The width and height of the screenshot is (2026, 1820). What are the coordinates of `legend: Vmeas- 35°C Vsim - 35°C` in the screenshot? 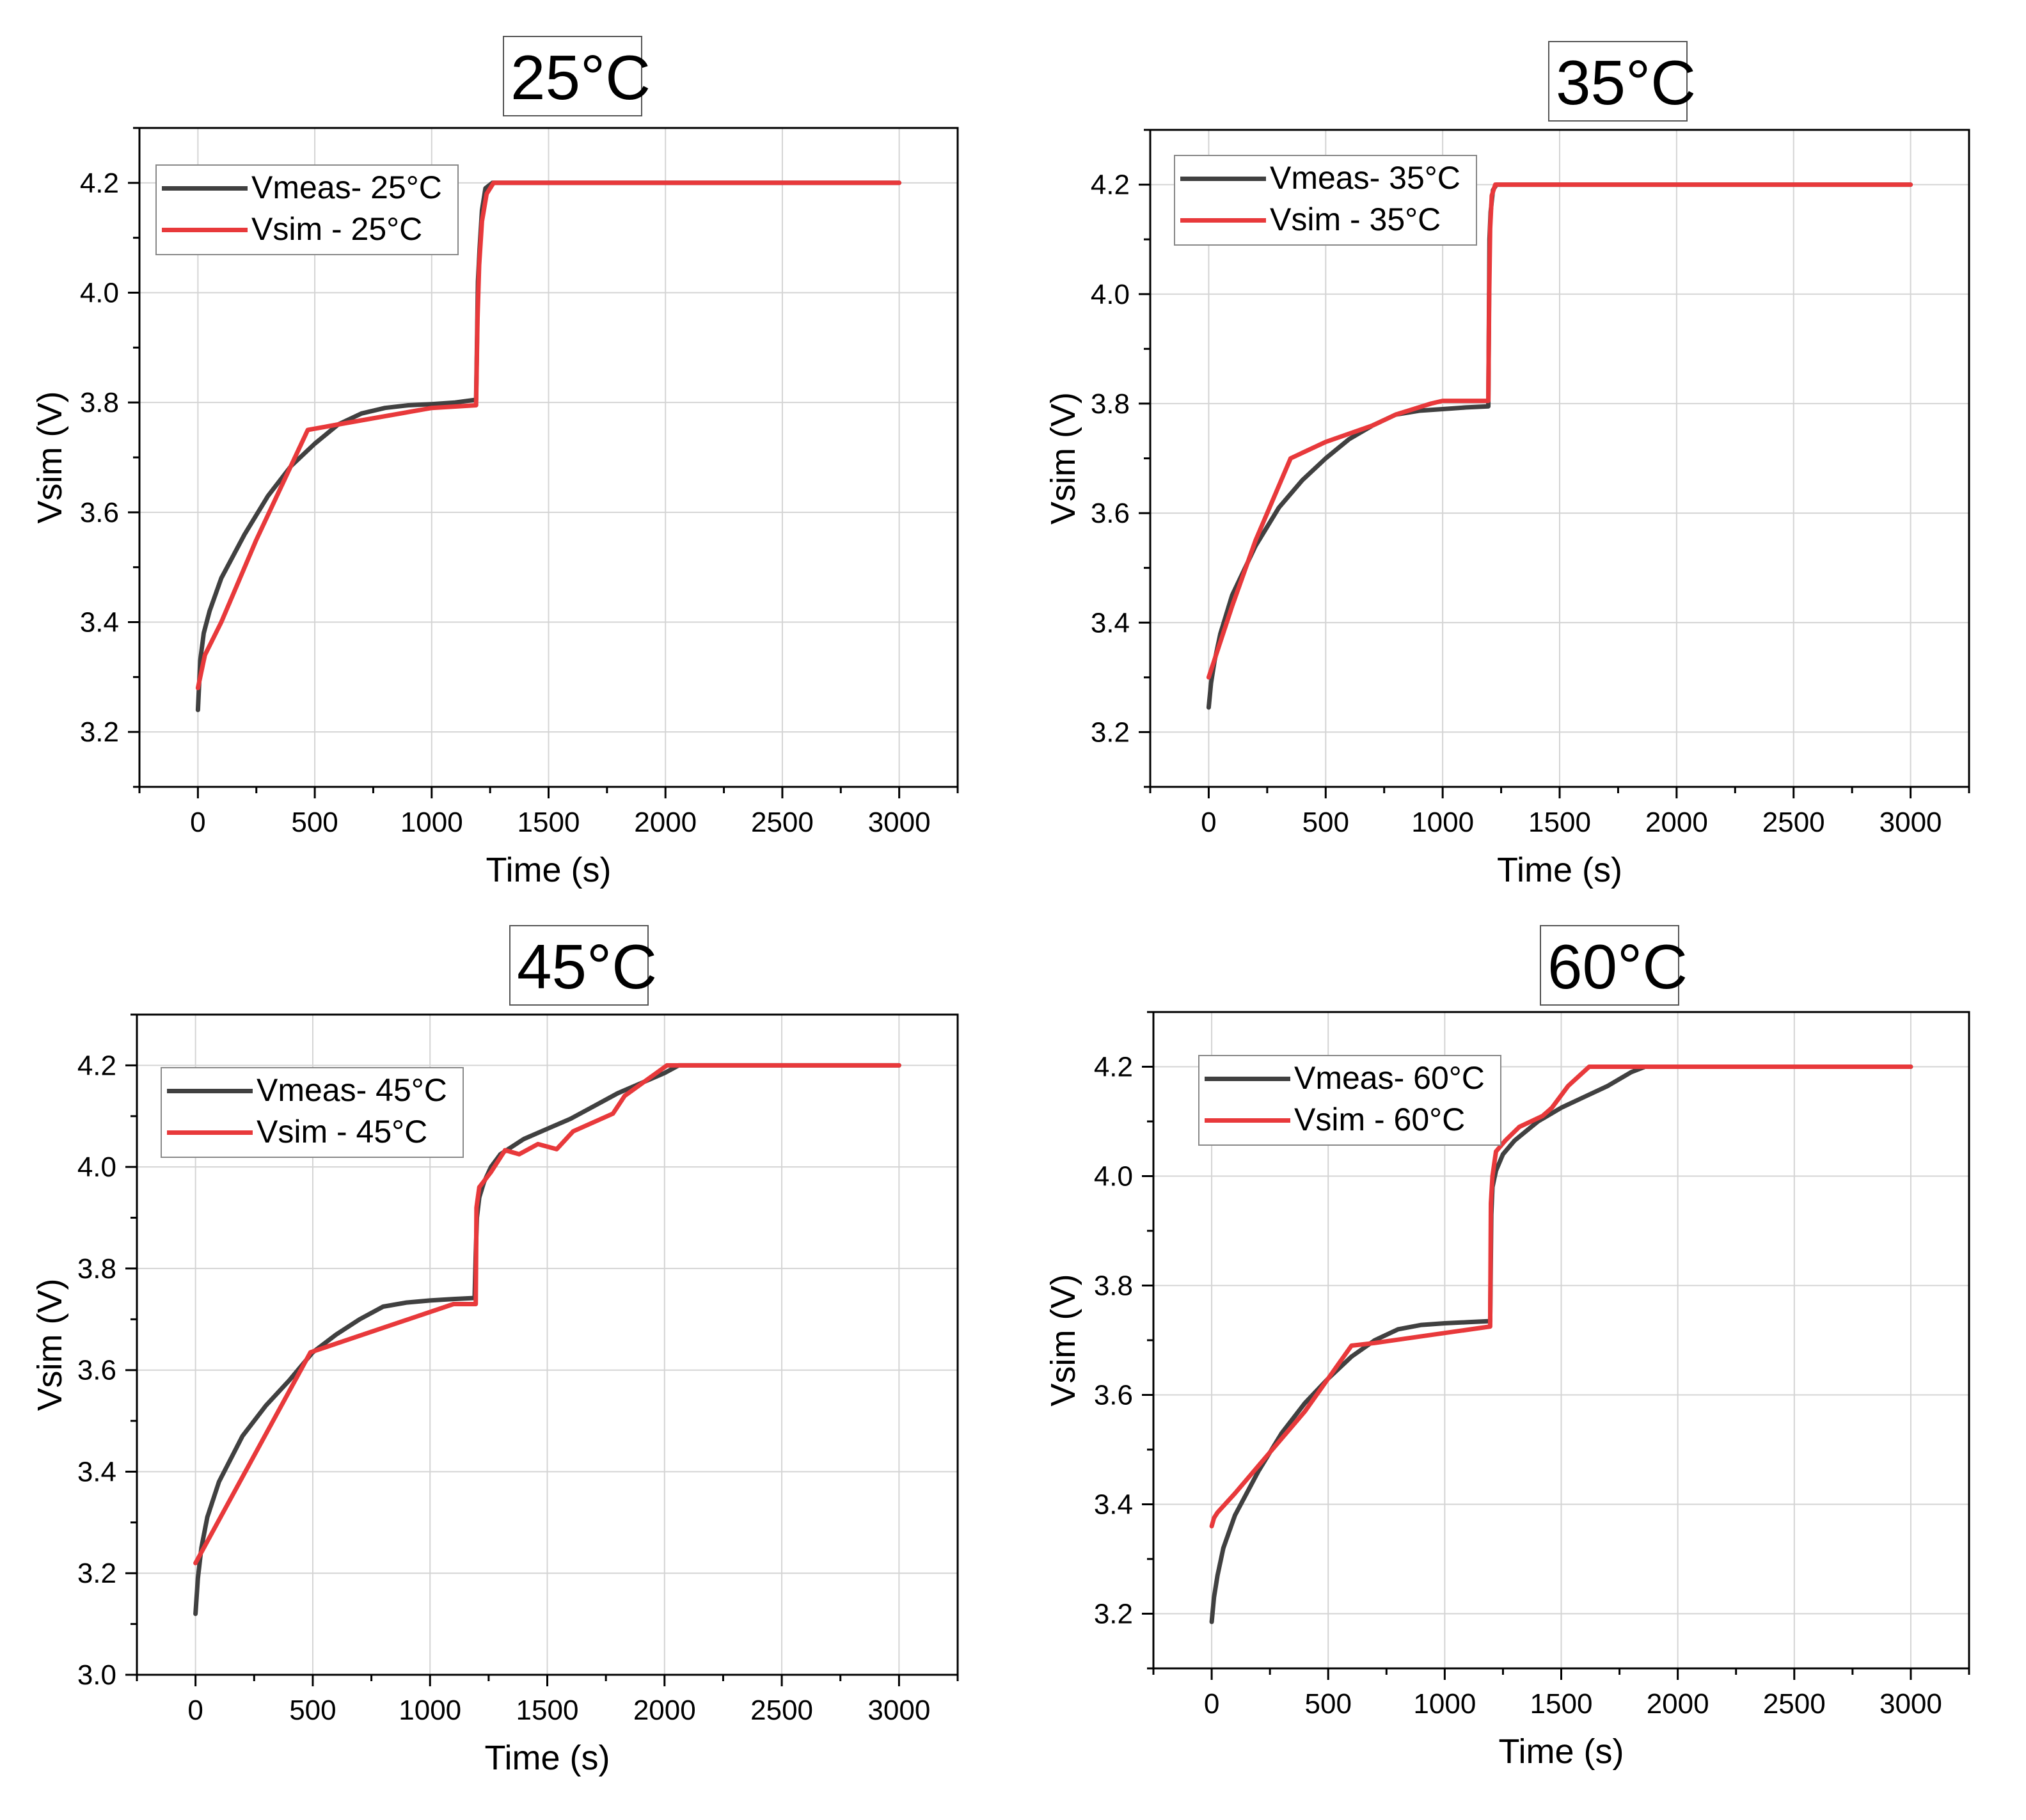 It's located at (1325, 200).